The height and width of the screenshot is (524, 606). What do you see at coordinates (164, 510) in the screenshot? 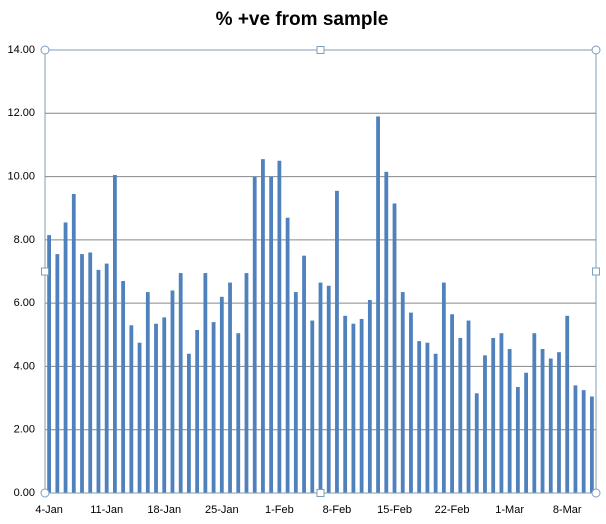
I see `x-tick-label: 18-Jan` at bounding box center [164, 510].